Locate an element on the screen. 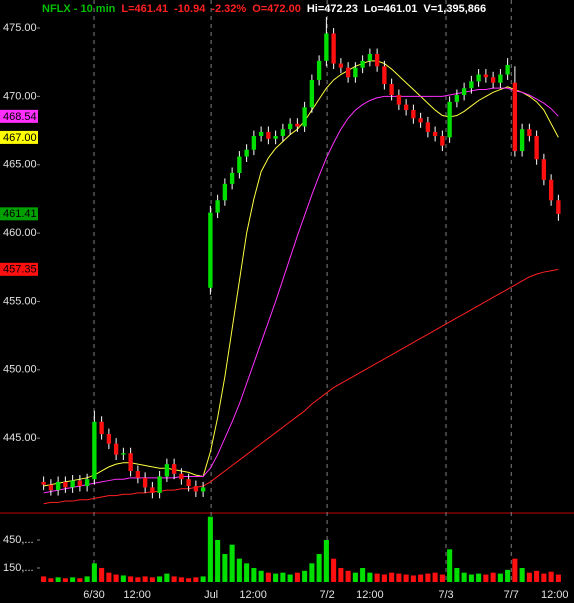 The width and height of the screenshot is (574, 603). header-item: V=1,395,866 is located at coordinates (454, 9).